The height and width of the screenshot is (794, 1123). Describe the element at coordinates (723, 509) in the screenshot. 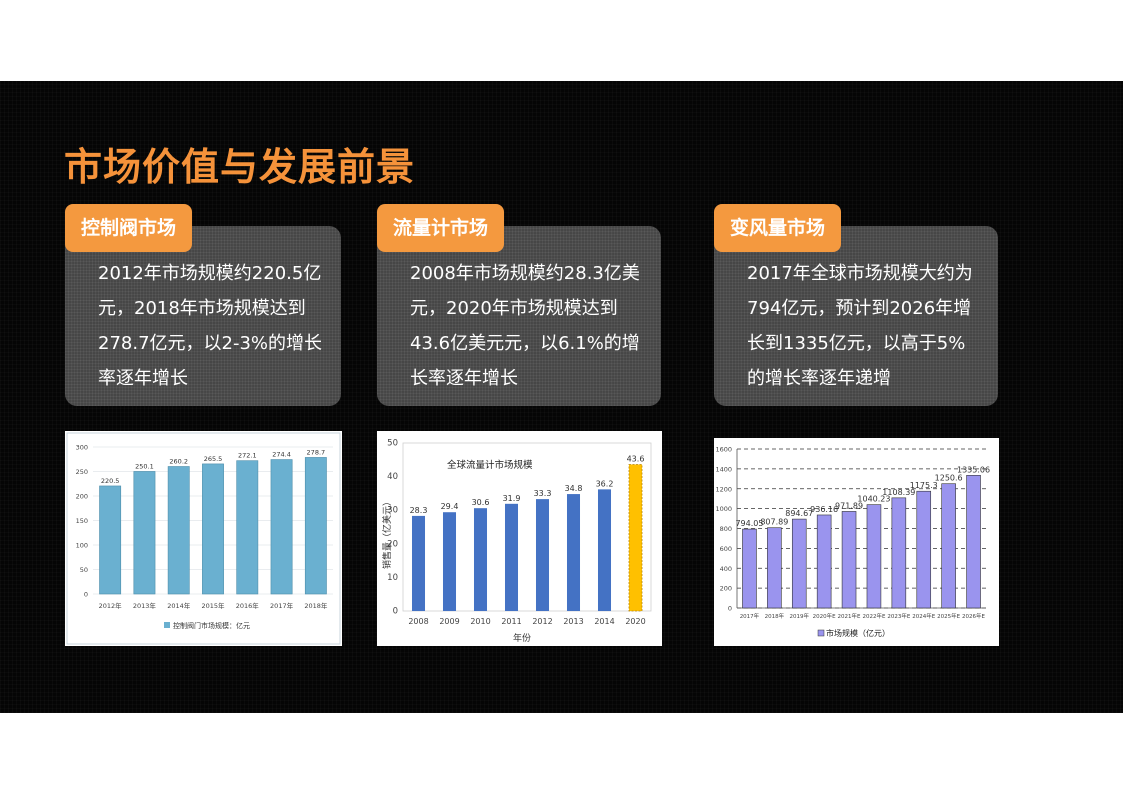

I see `y-tick-label: 1000` at that location.